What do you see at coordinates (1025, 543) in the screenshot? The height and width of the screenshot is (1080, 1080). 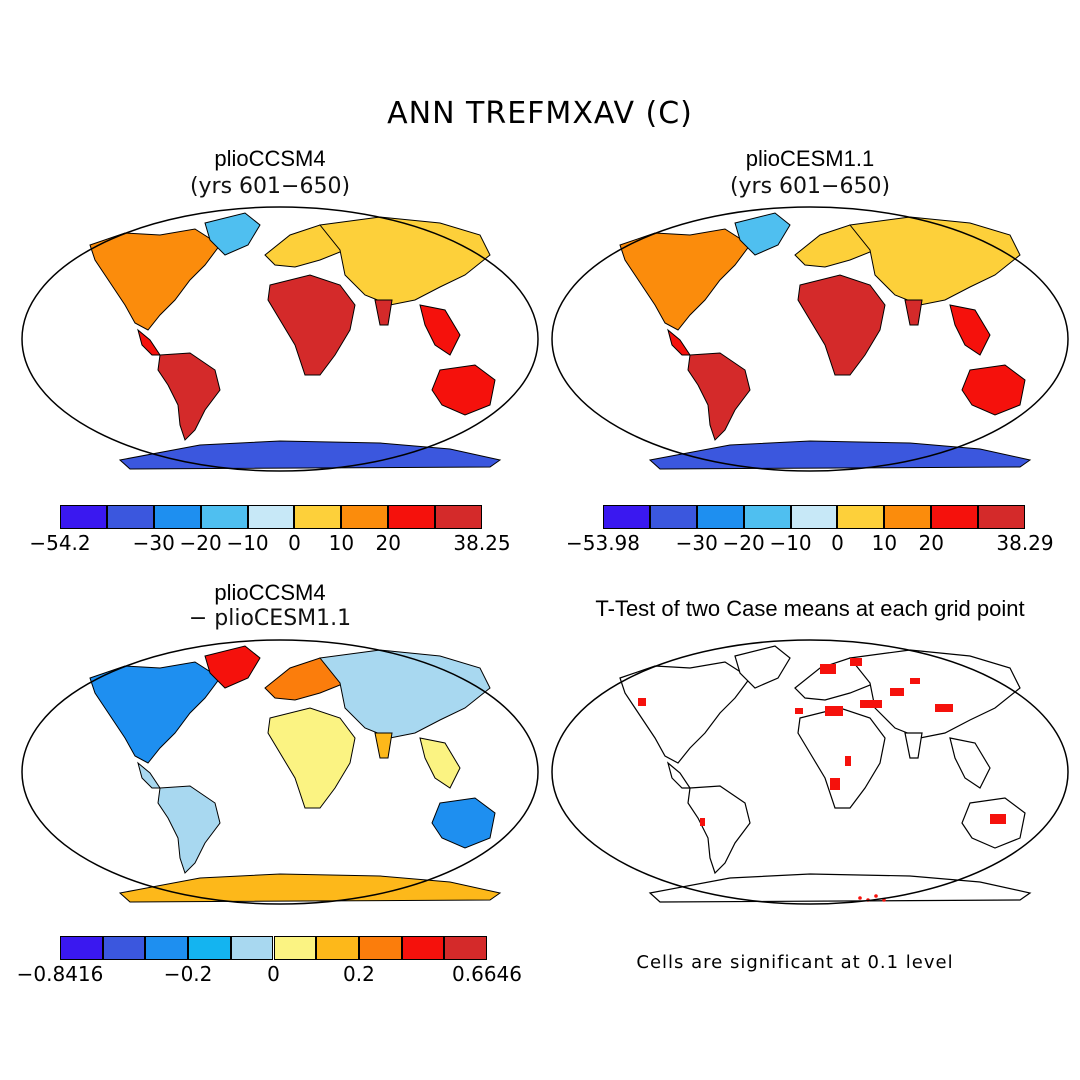 I see `colorbar-tick-label: 38.29` at bounding box center [1025, 543].